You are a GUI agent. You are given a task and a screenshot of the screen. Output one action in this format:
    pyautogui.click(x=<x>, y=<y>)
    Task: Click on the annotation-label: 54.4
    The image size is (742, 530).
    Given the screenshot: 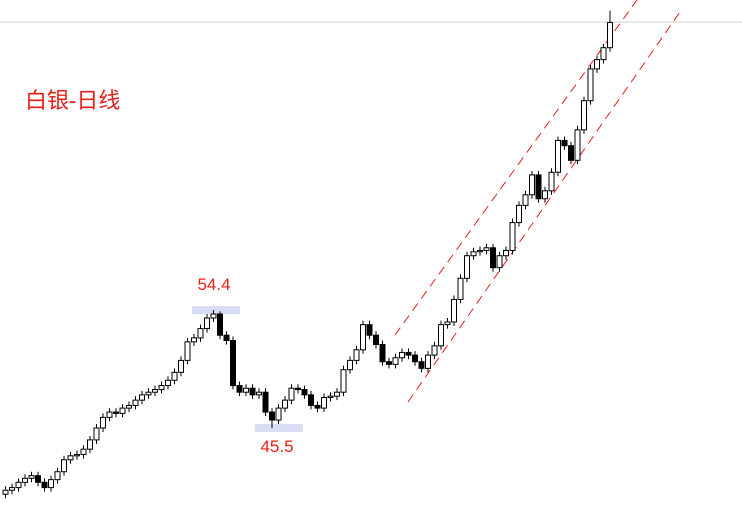 What is the action you would take?
    pyautogui.click(x=213, y=284)
    